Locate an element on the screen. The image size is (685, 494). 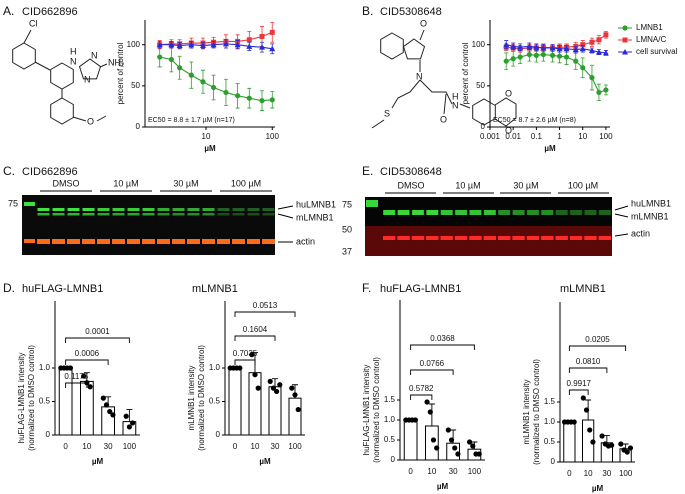
y-axis-label: (normalized to DMSO control) is located at coordinates (31, 398).